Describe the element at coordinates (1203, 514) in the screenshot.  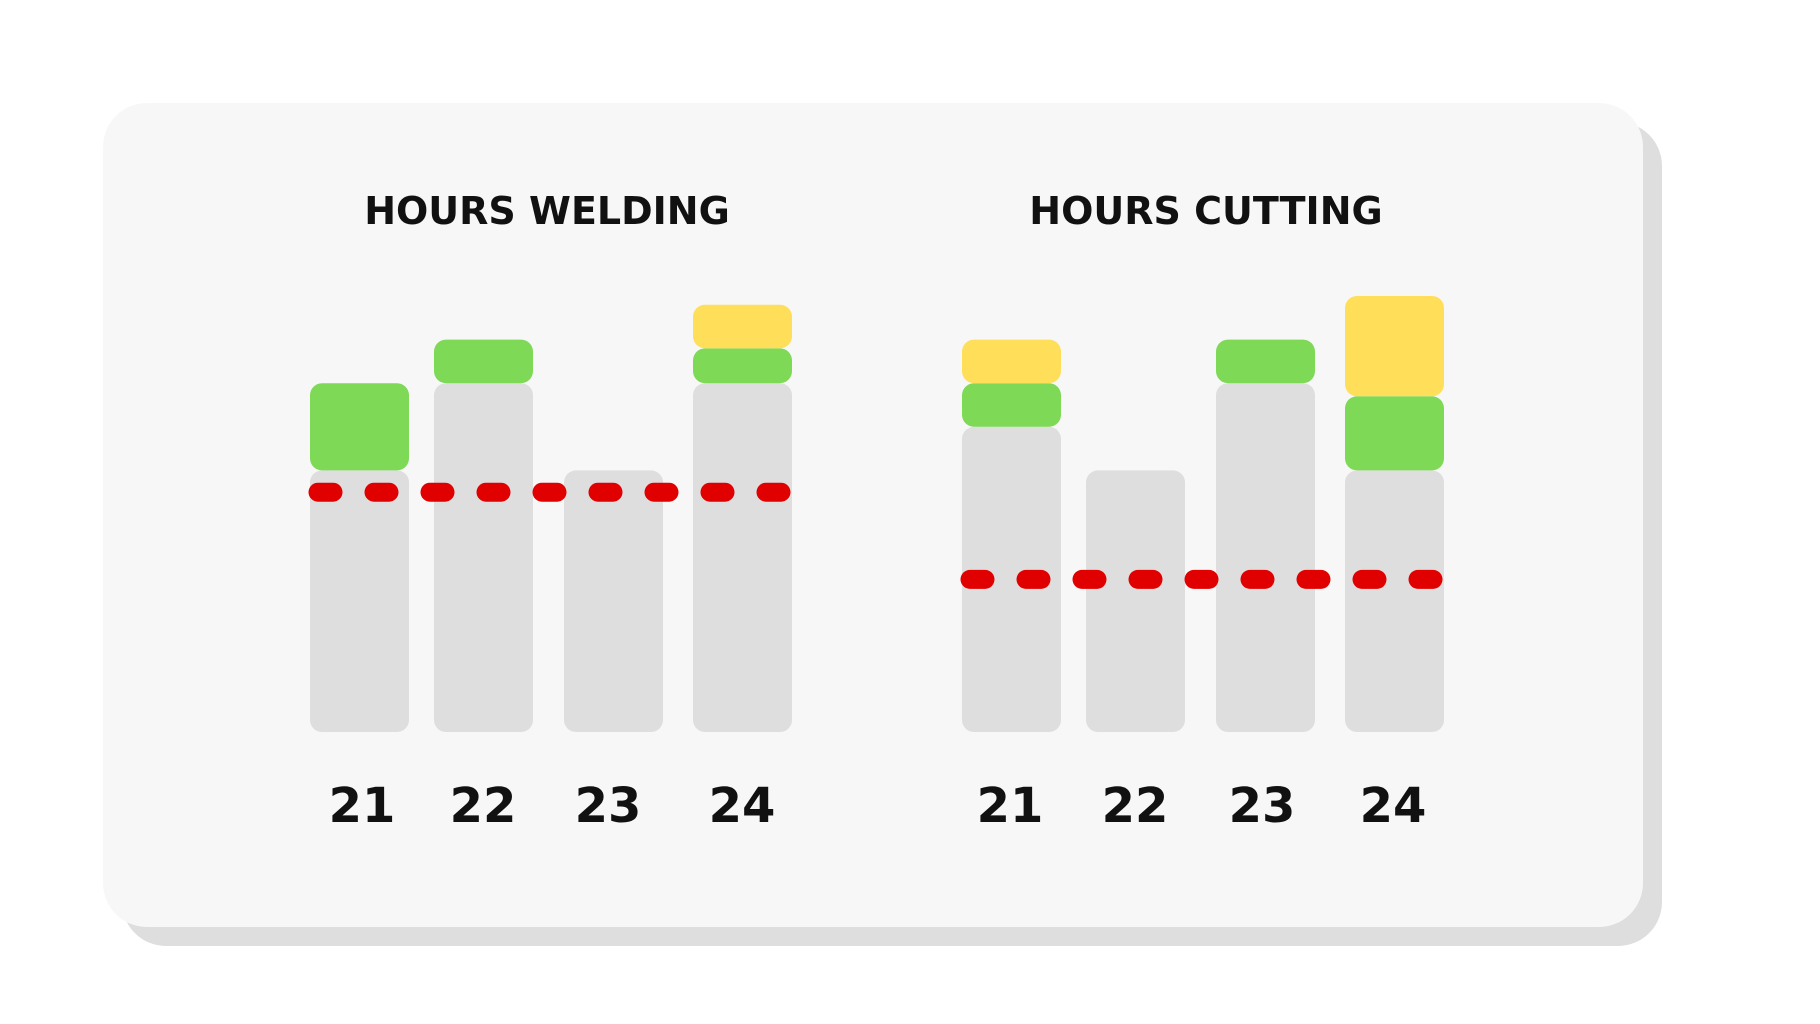
I see `cutting-bars` at that location.